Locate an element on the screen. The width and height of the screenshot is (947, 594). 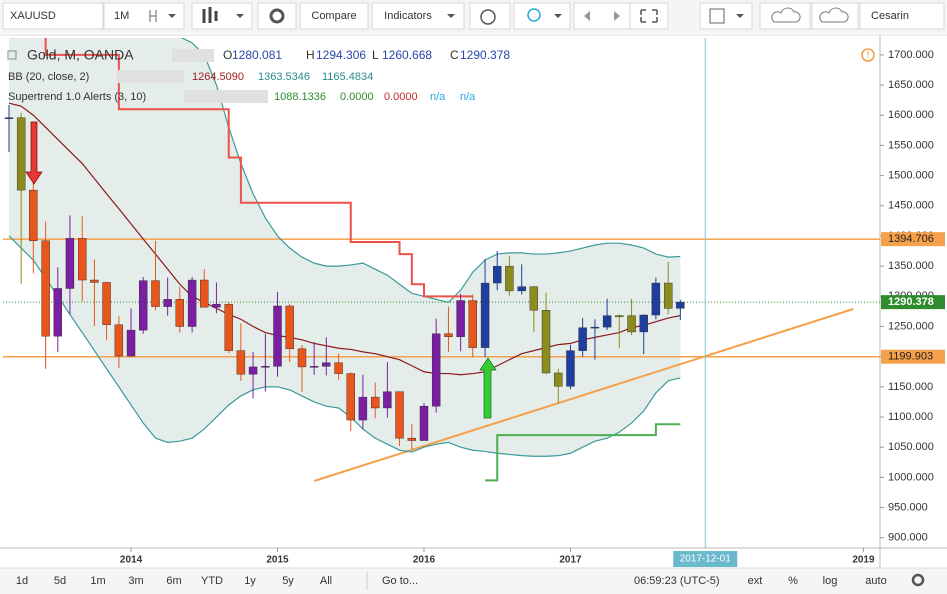
y-tick-label: 1700.000 is located at coordinates (911, 55).